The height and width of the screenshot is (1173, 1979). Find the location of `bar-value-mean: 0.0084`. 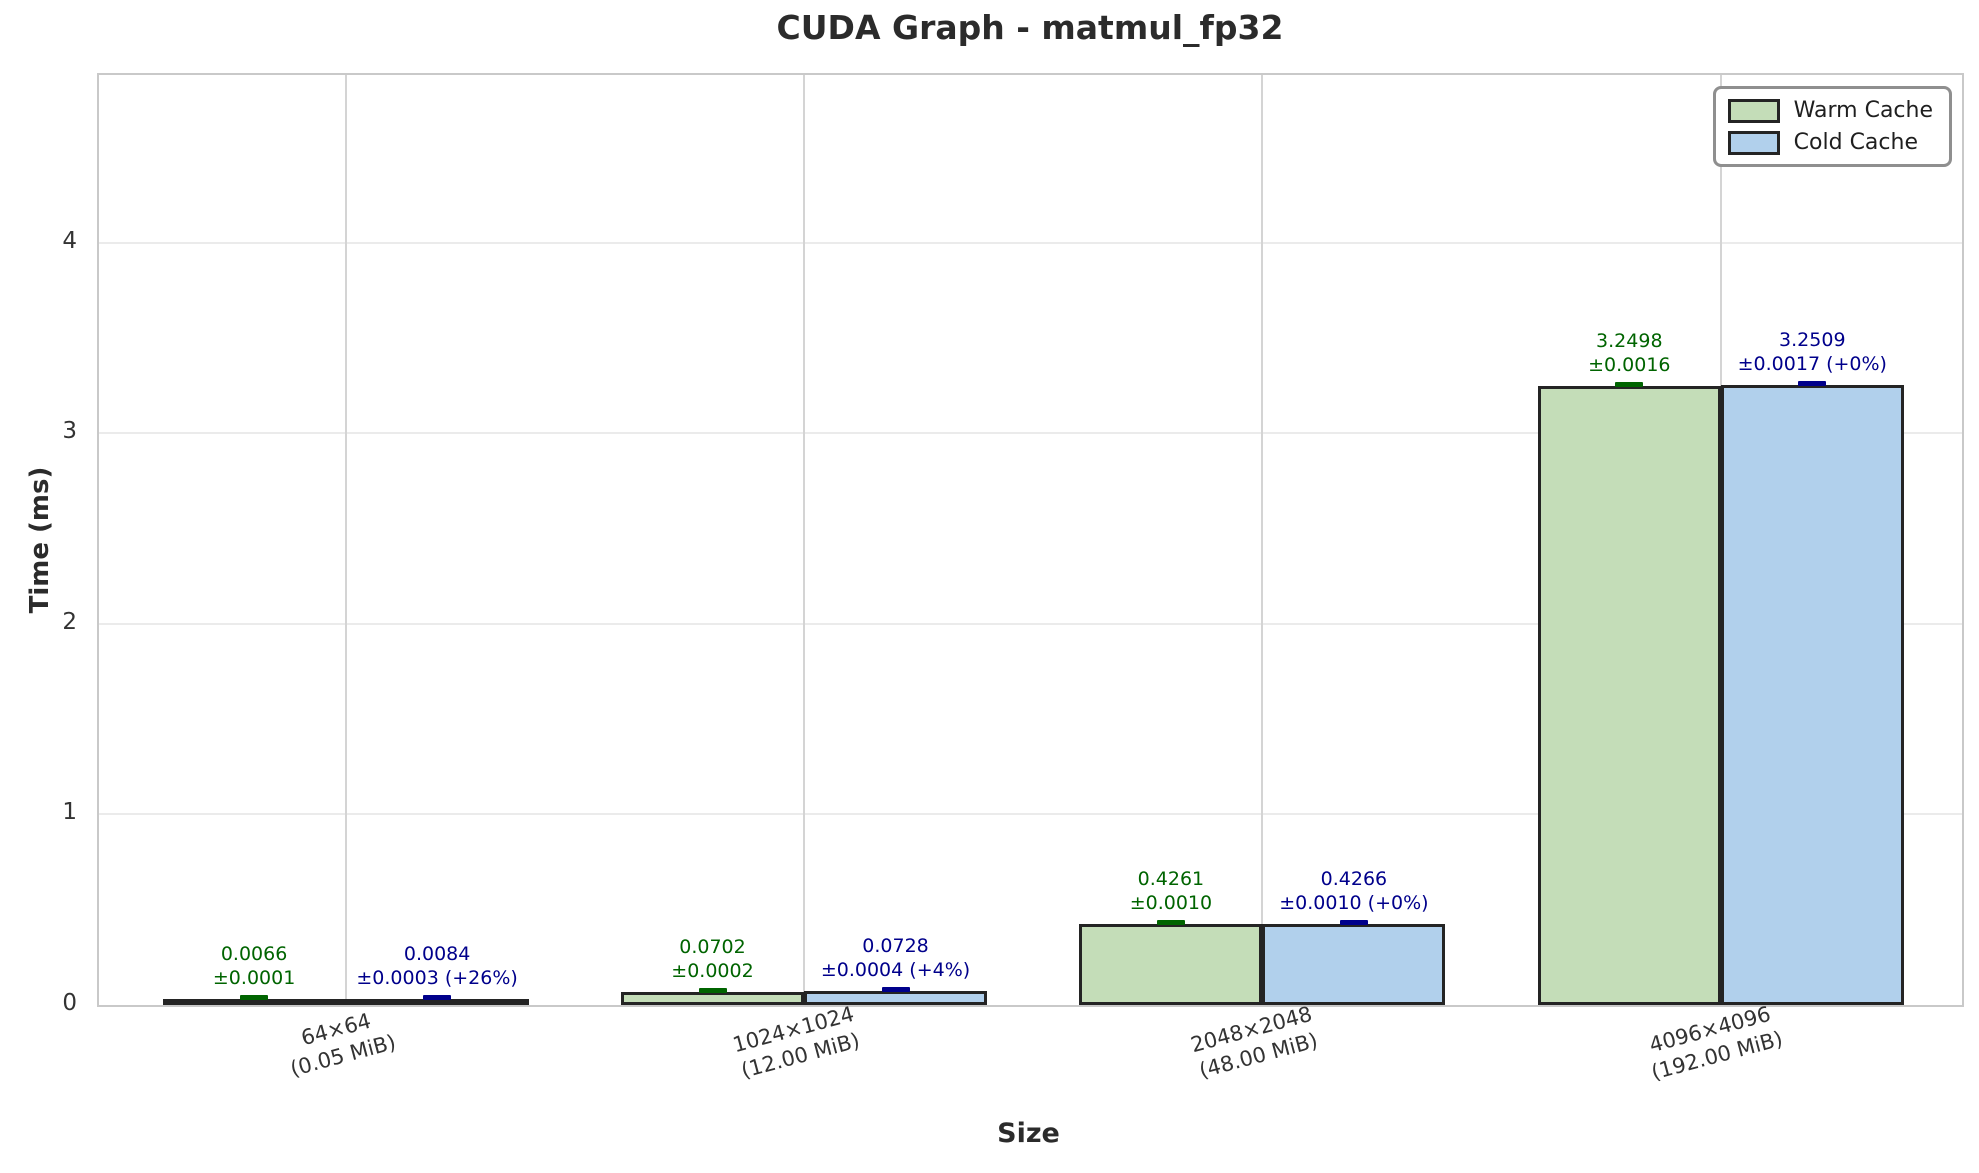

bar-value-mean: 0.0084 is located at coordinates (437, 954).